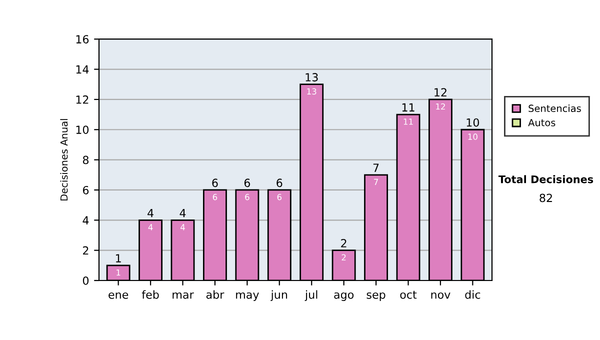 Image resolution: width=600 pixels, height=340 pixels. I want to click on total-label: 10, so click(473, 122).